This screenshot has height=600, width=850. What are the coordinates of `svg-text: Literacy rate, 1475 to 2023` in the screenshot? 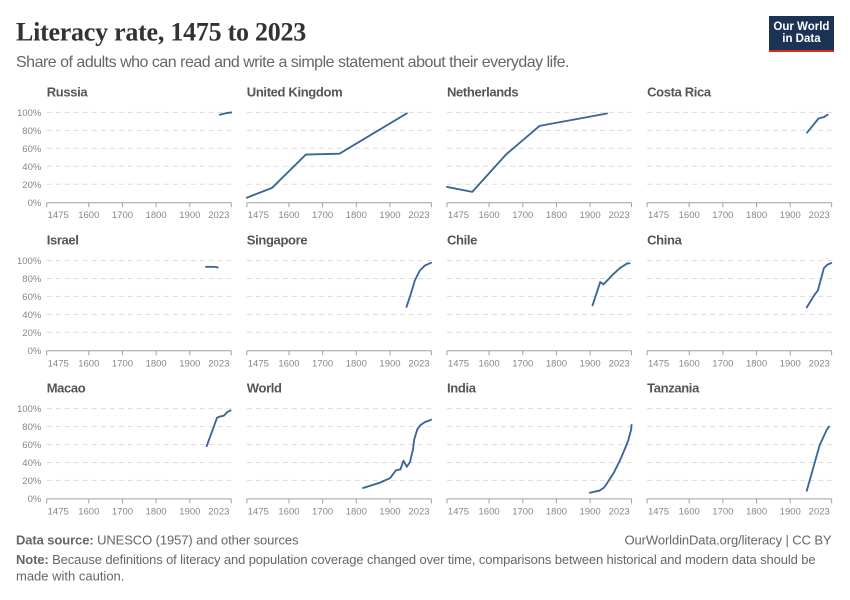 It's located at (161, 31).